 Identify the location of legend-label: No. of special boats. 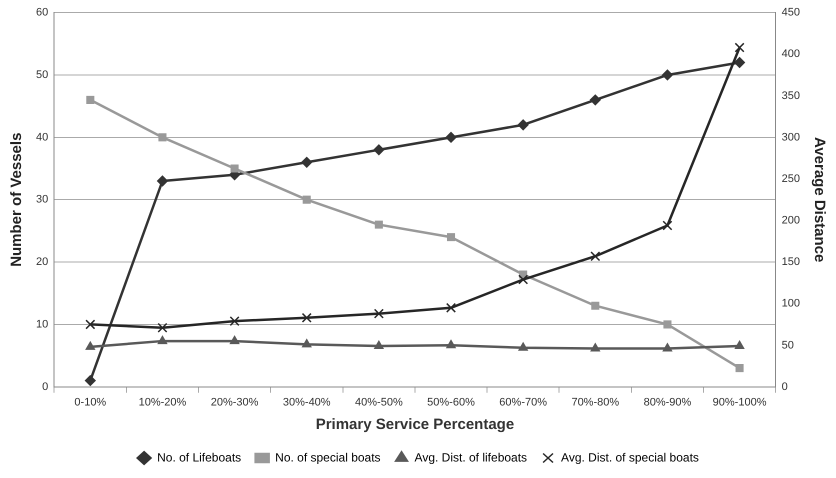
(328, 457).